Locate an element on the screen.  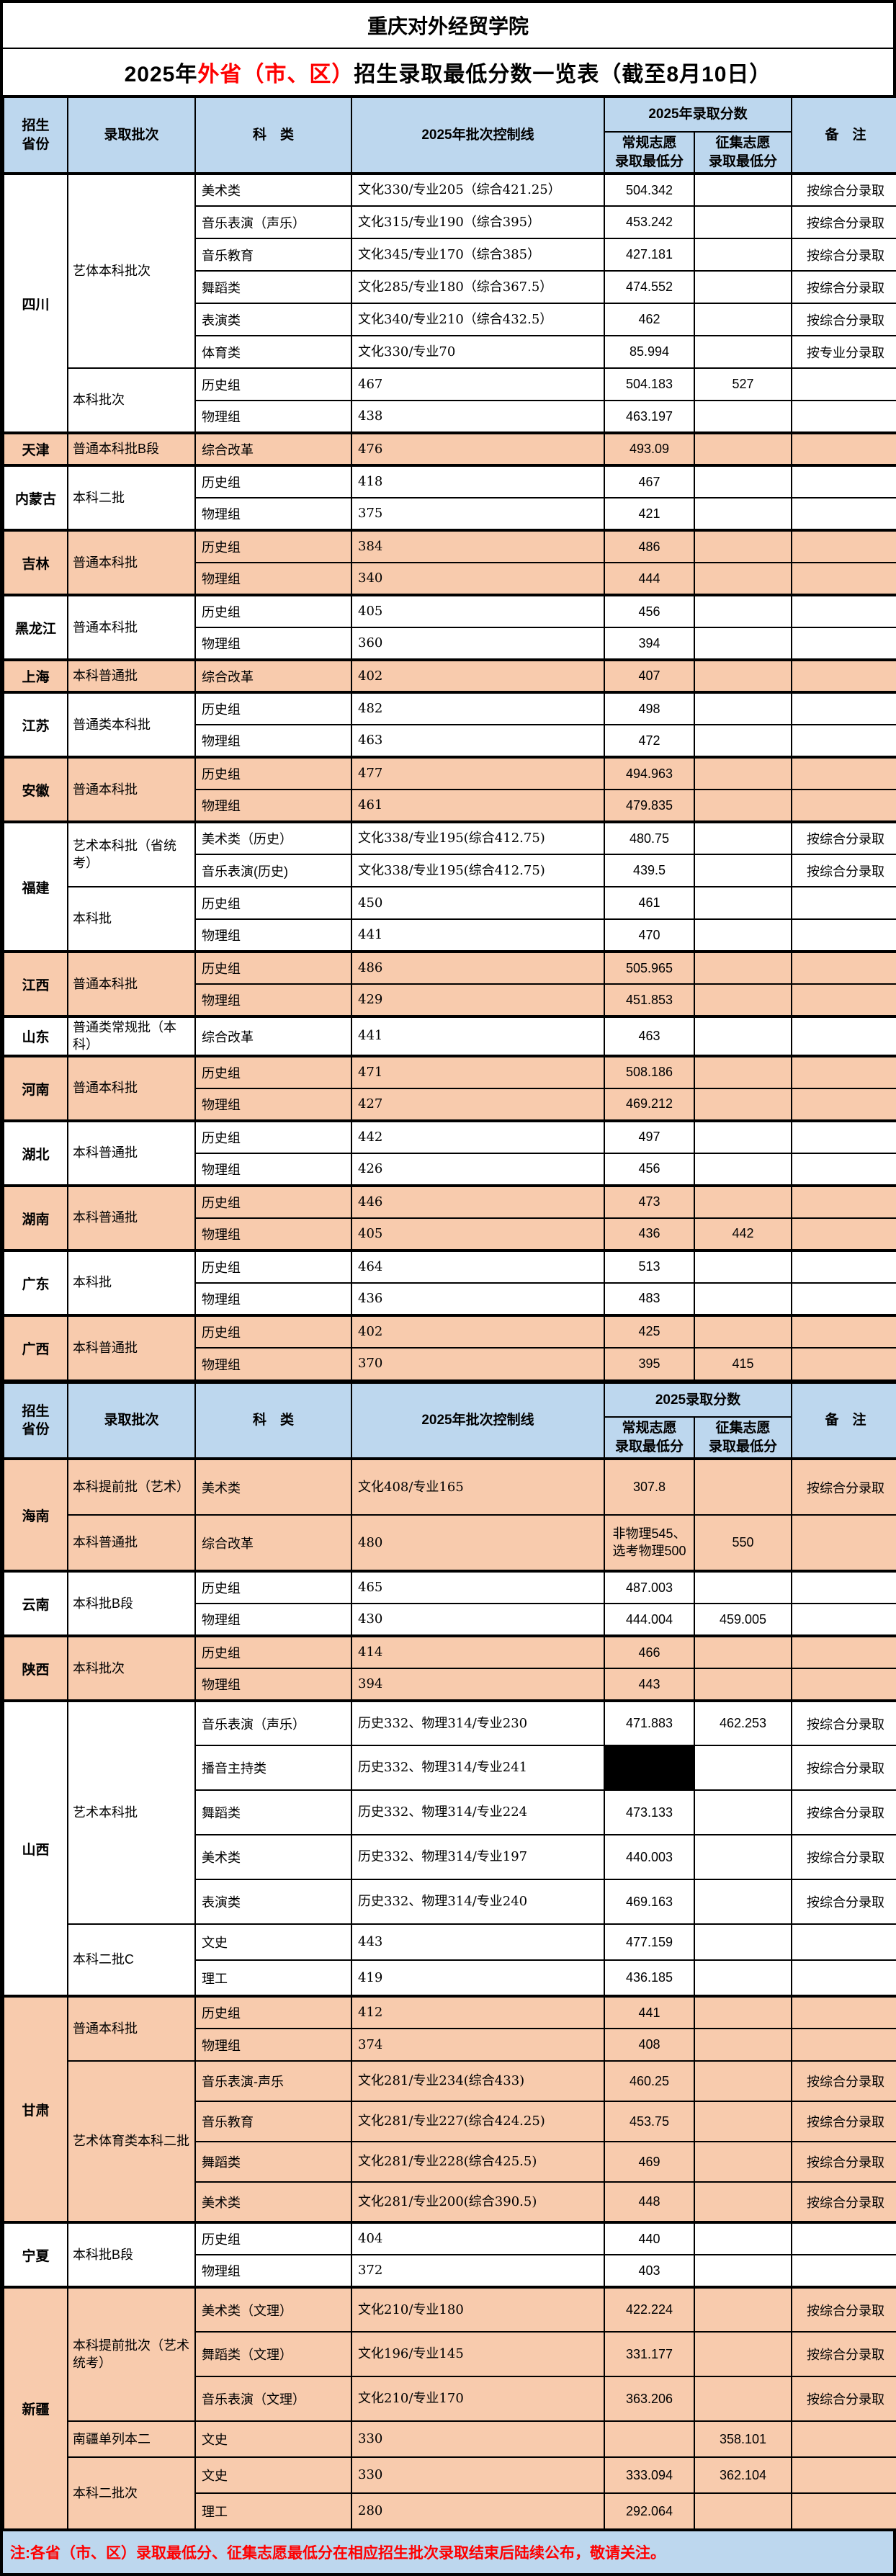
cell-control-line: 文化338/专业195(综合412.75) is located at coordinates (478, 838).